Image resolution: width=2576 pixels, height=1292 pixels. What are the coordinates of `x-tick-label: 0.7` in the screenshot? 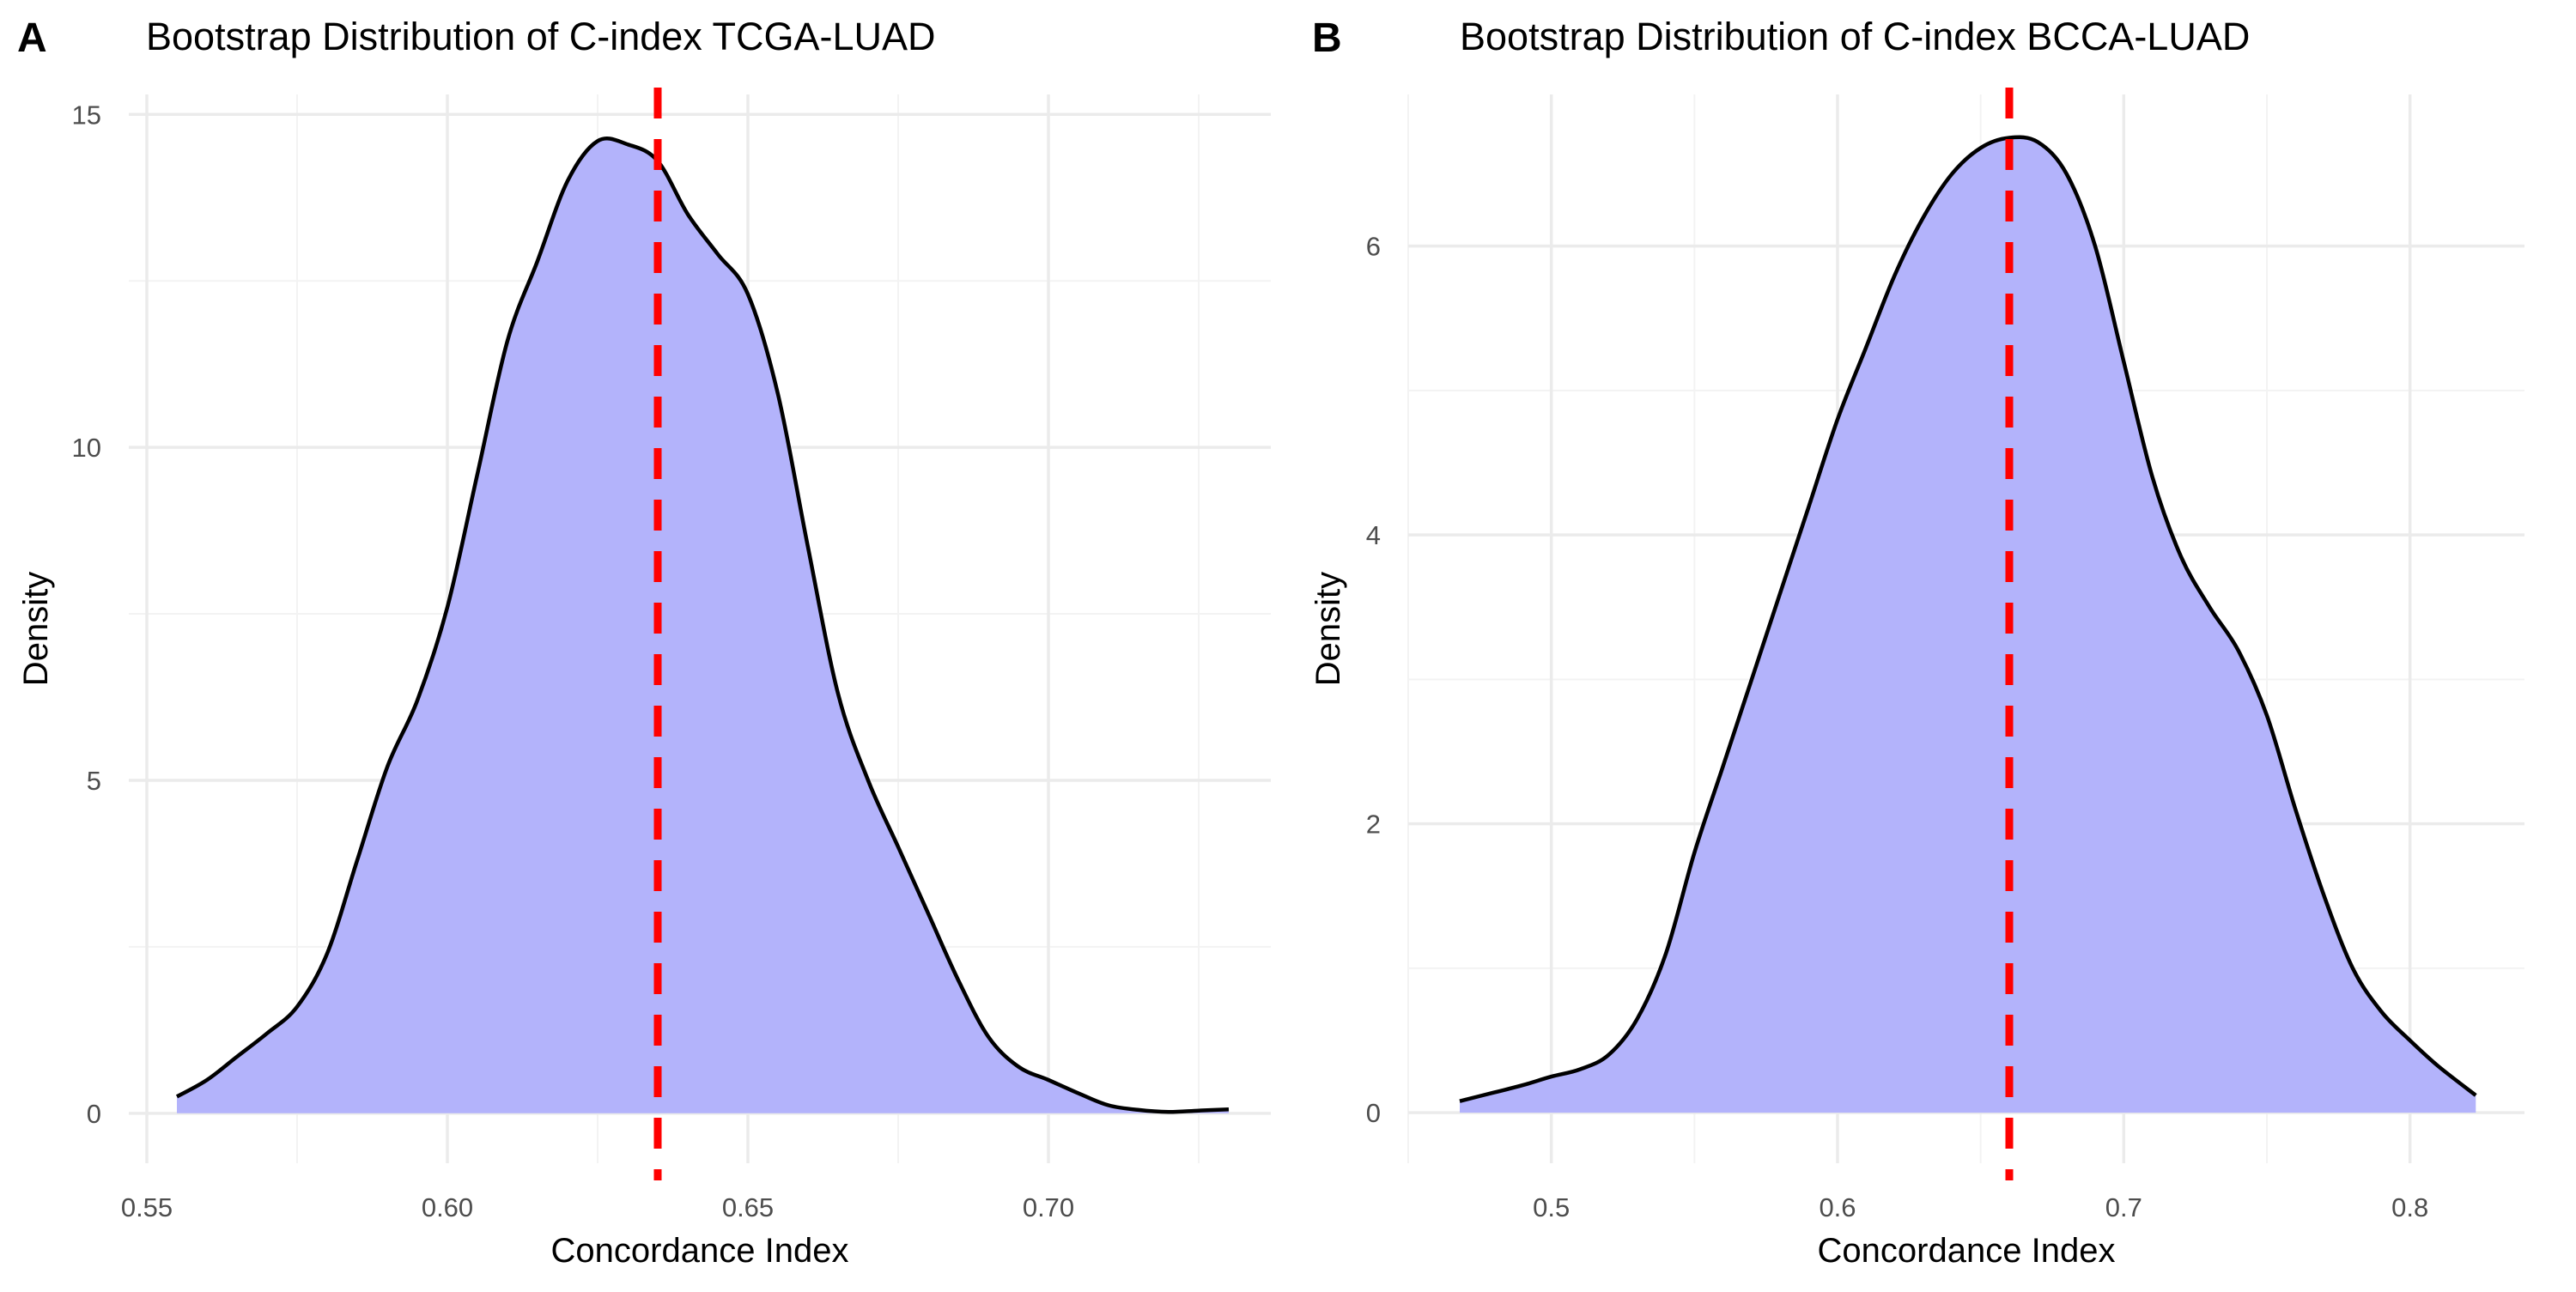 It's located at (2123, 1207).